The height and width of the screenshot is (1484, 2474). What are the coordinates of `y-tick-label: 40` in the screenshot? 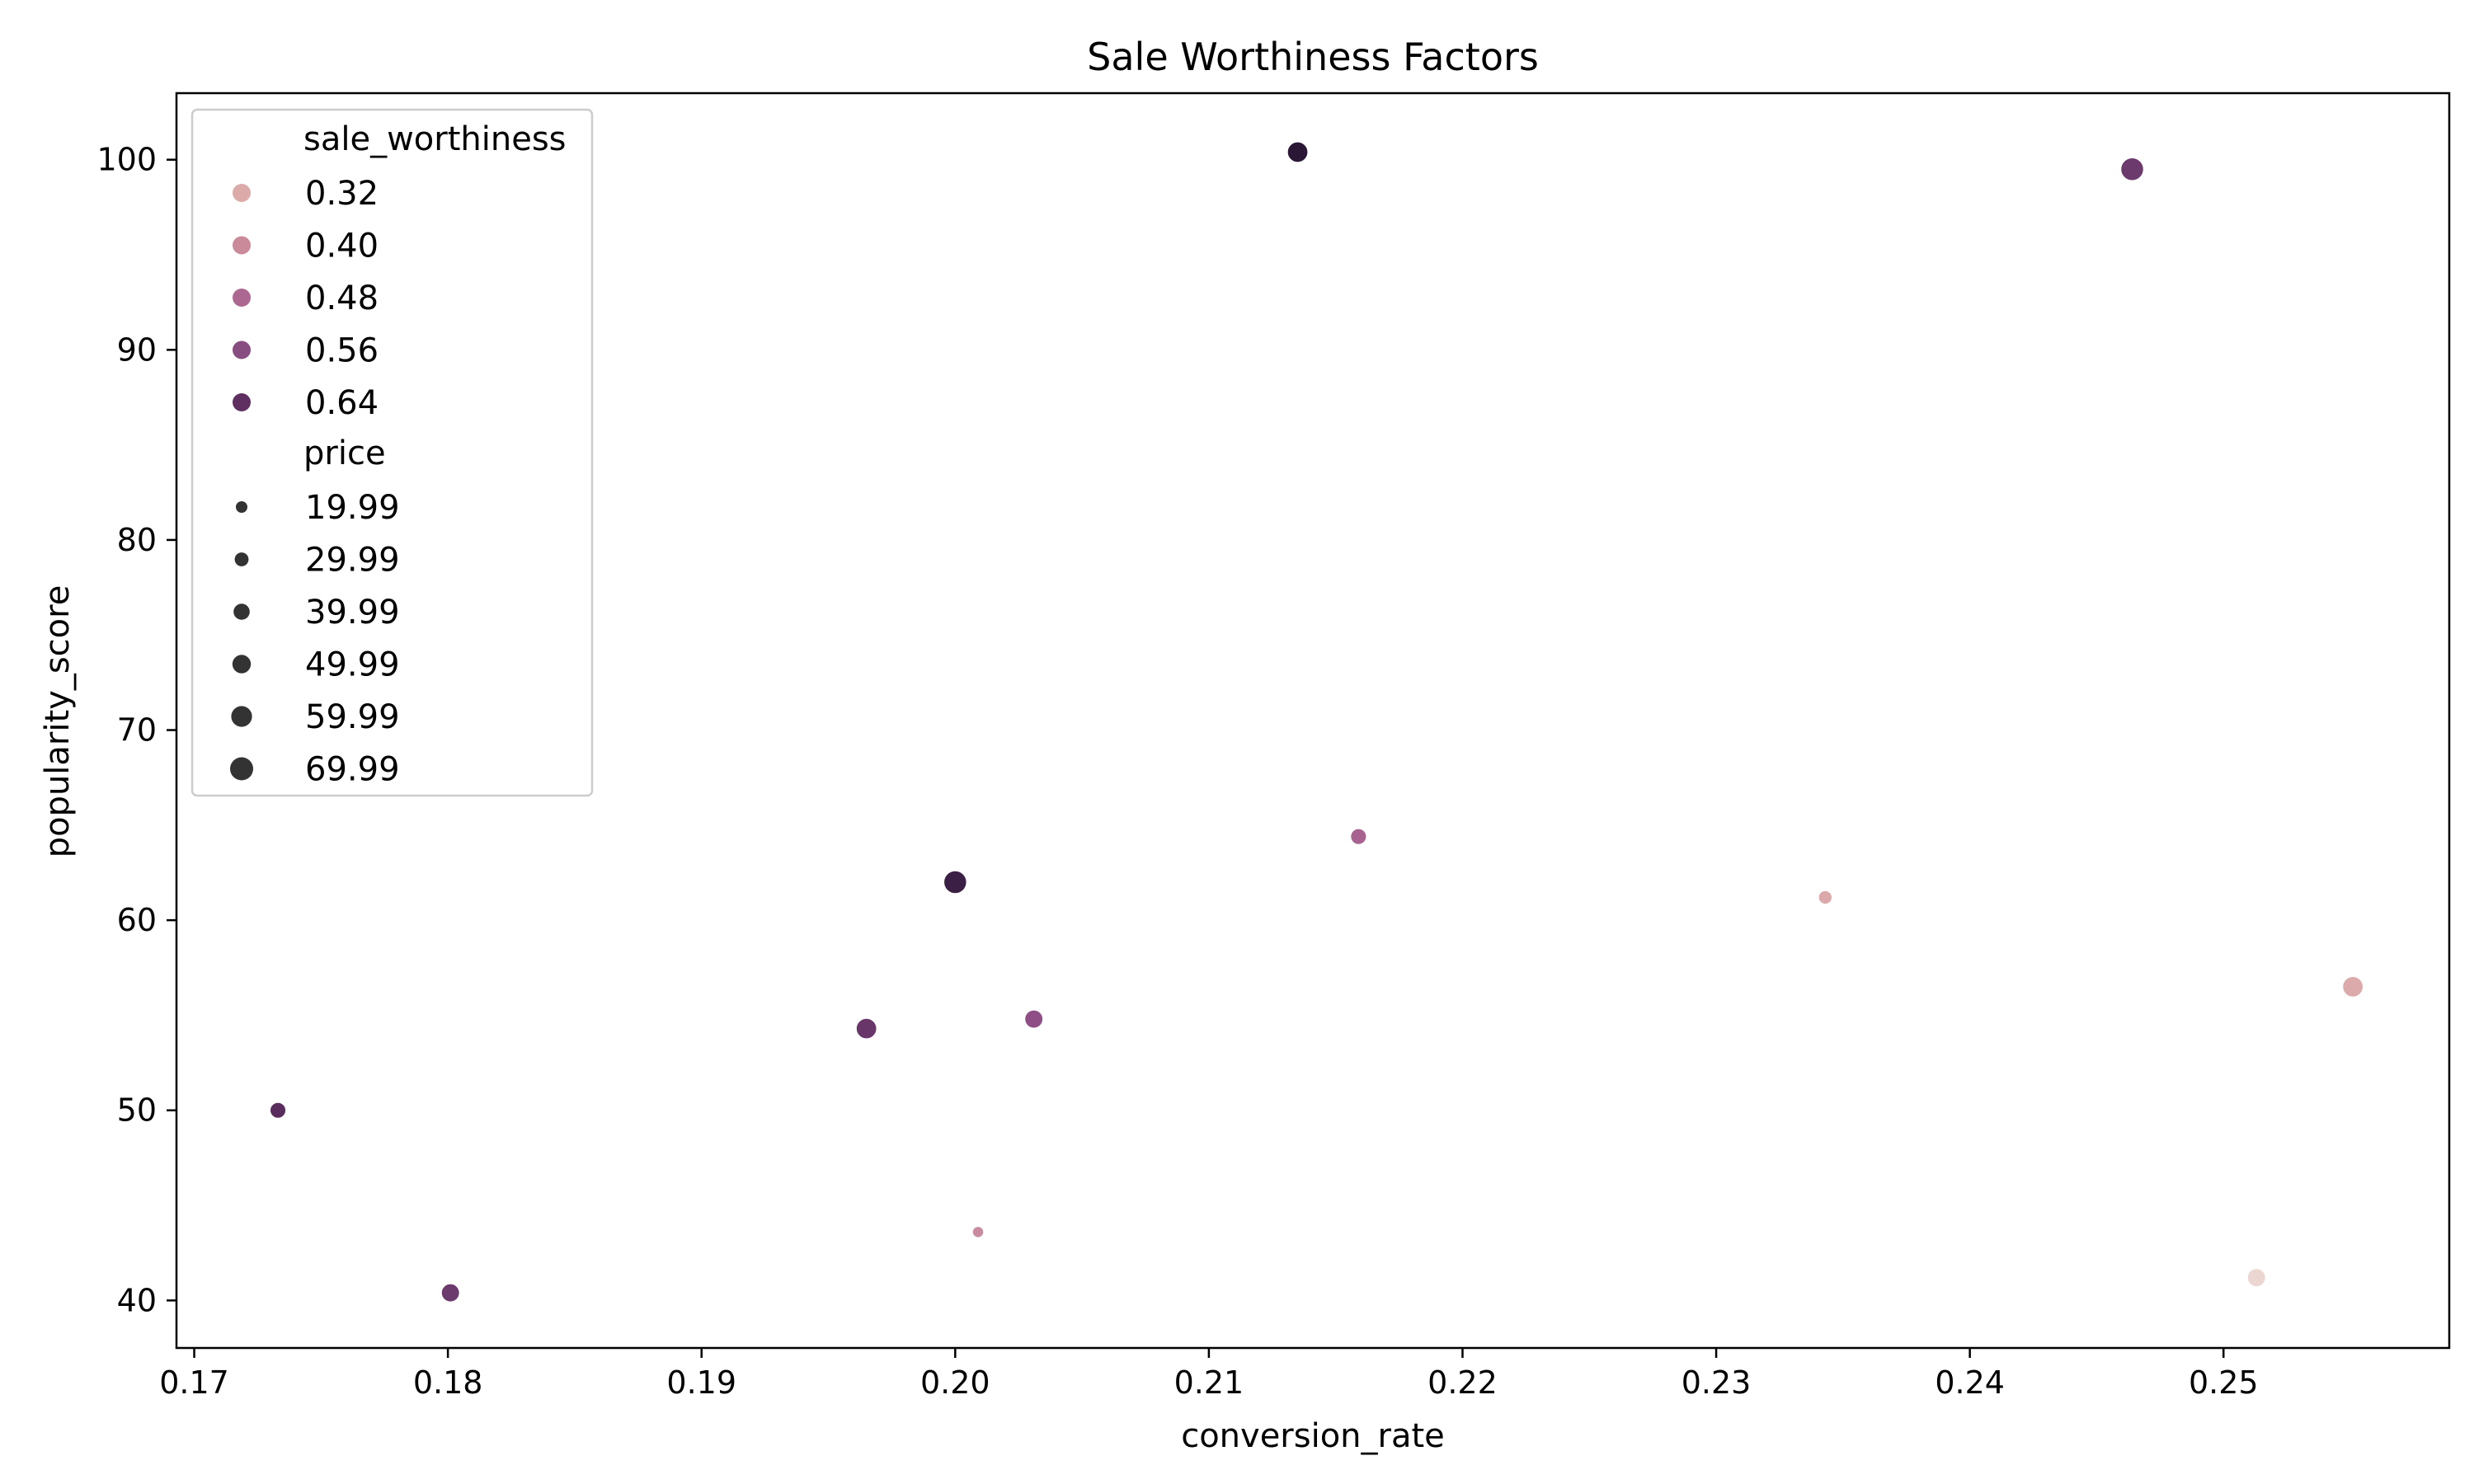 It's located at (137, 1300).